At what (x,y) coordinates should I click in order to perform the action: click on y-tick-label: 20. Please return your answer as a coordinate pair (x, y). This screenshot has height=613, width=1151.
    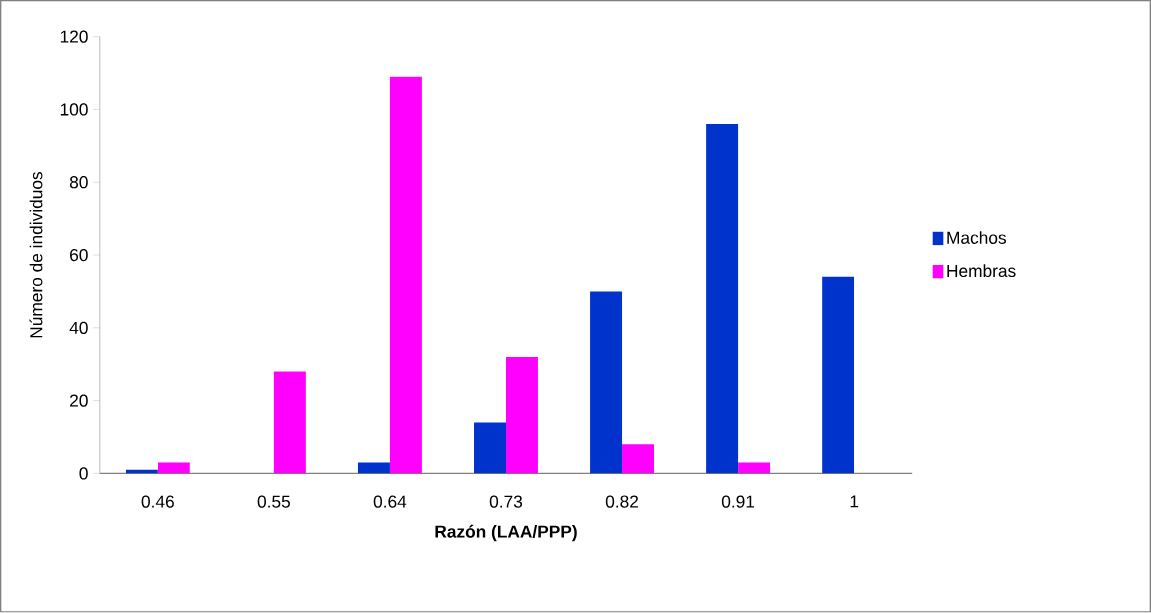
    Looking at the image, I should click on (79, 400).